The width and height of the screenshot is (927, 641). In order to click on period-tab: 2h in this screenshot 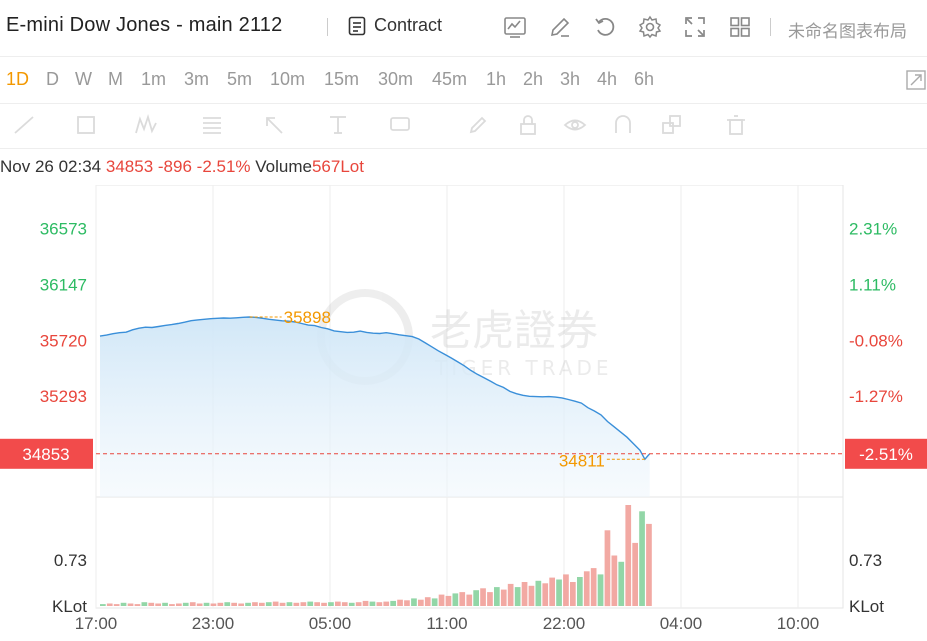, I will do `click(533, 79)`.